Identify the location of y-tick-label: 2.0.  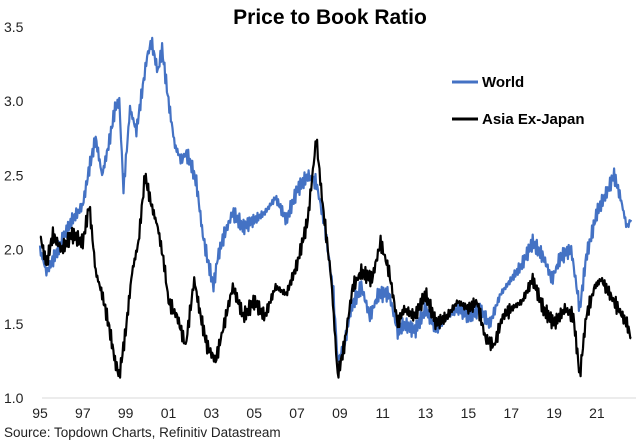
(14, 250).